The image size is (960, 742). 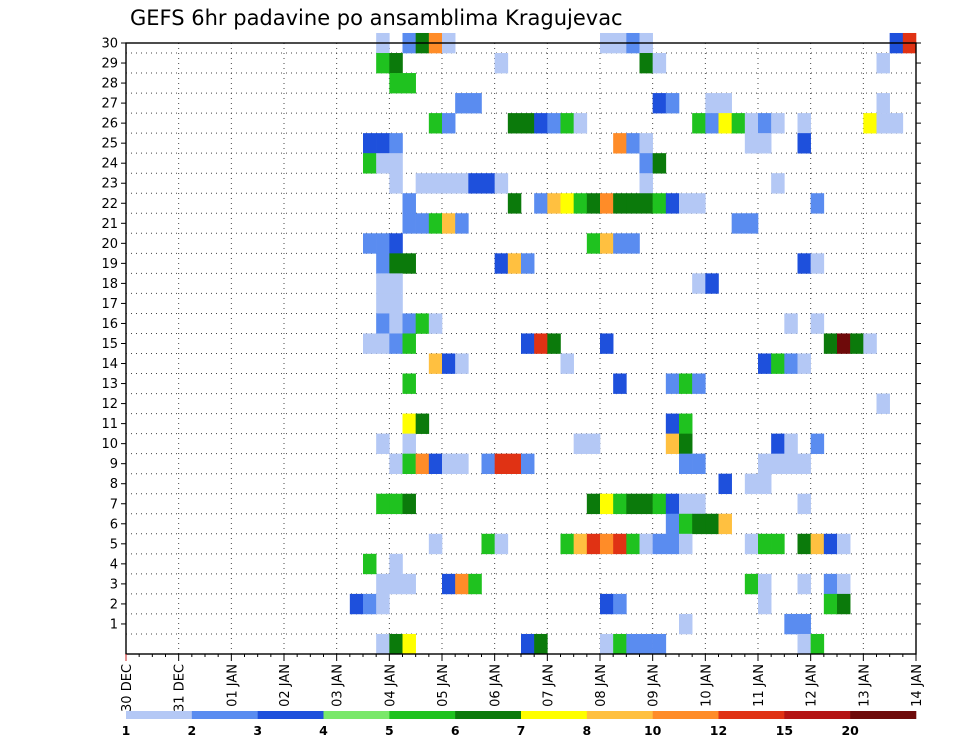 What do you see at coordinates (653, 730) in the screenshot?
I see `colorbar-label: 10` at bounding box center [653, 730].